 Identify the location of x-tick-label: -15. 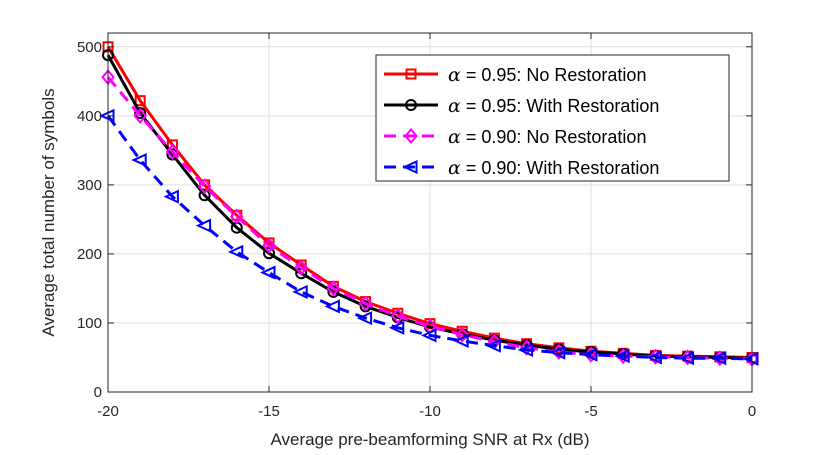
(269, 411).